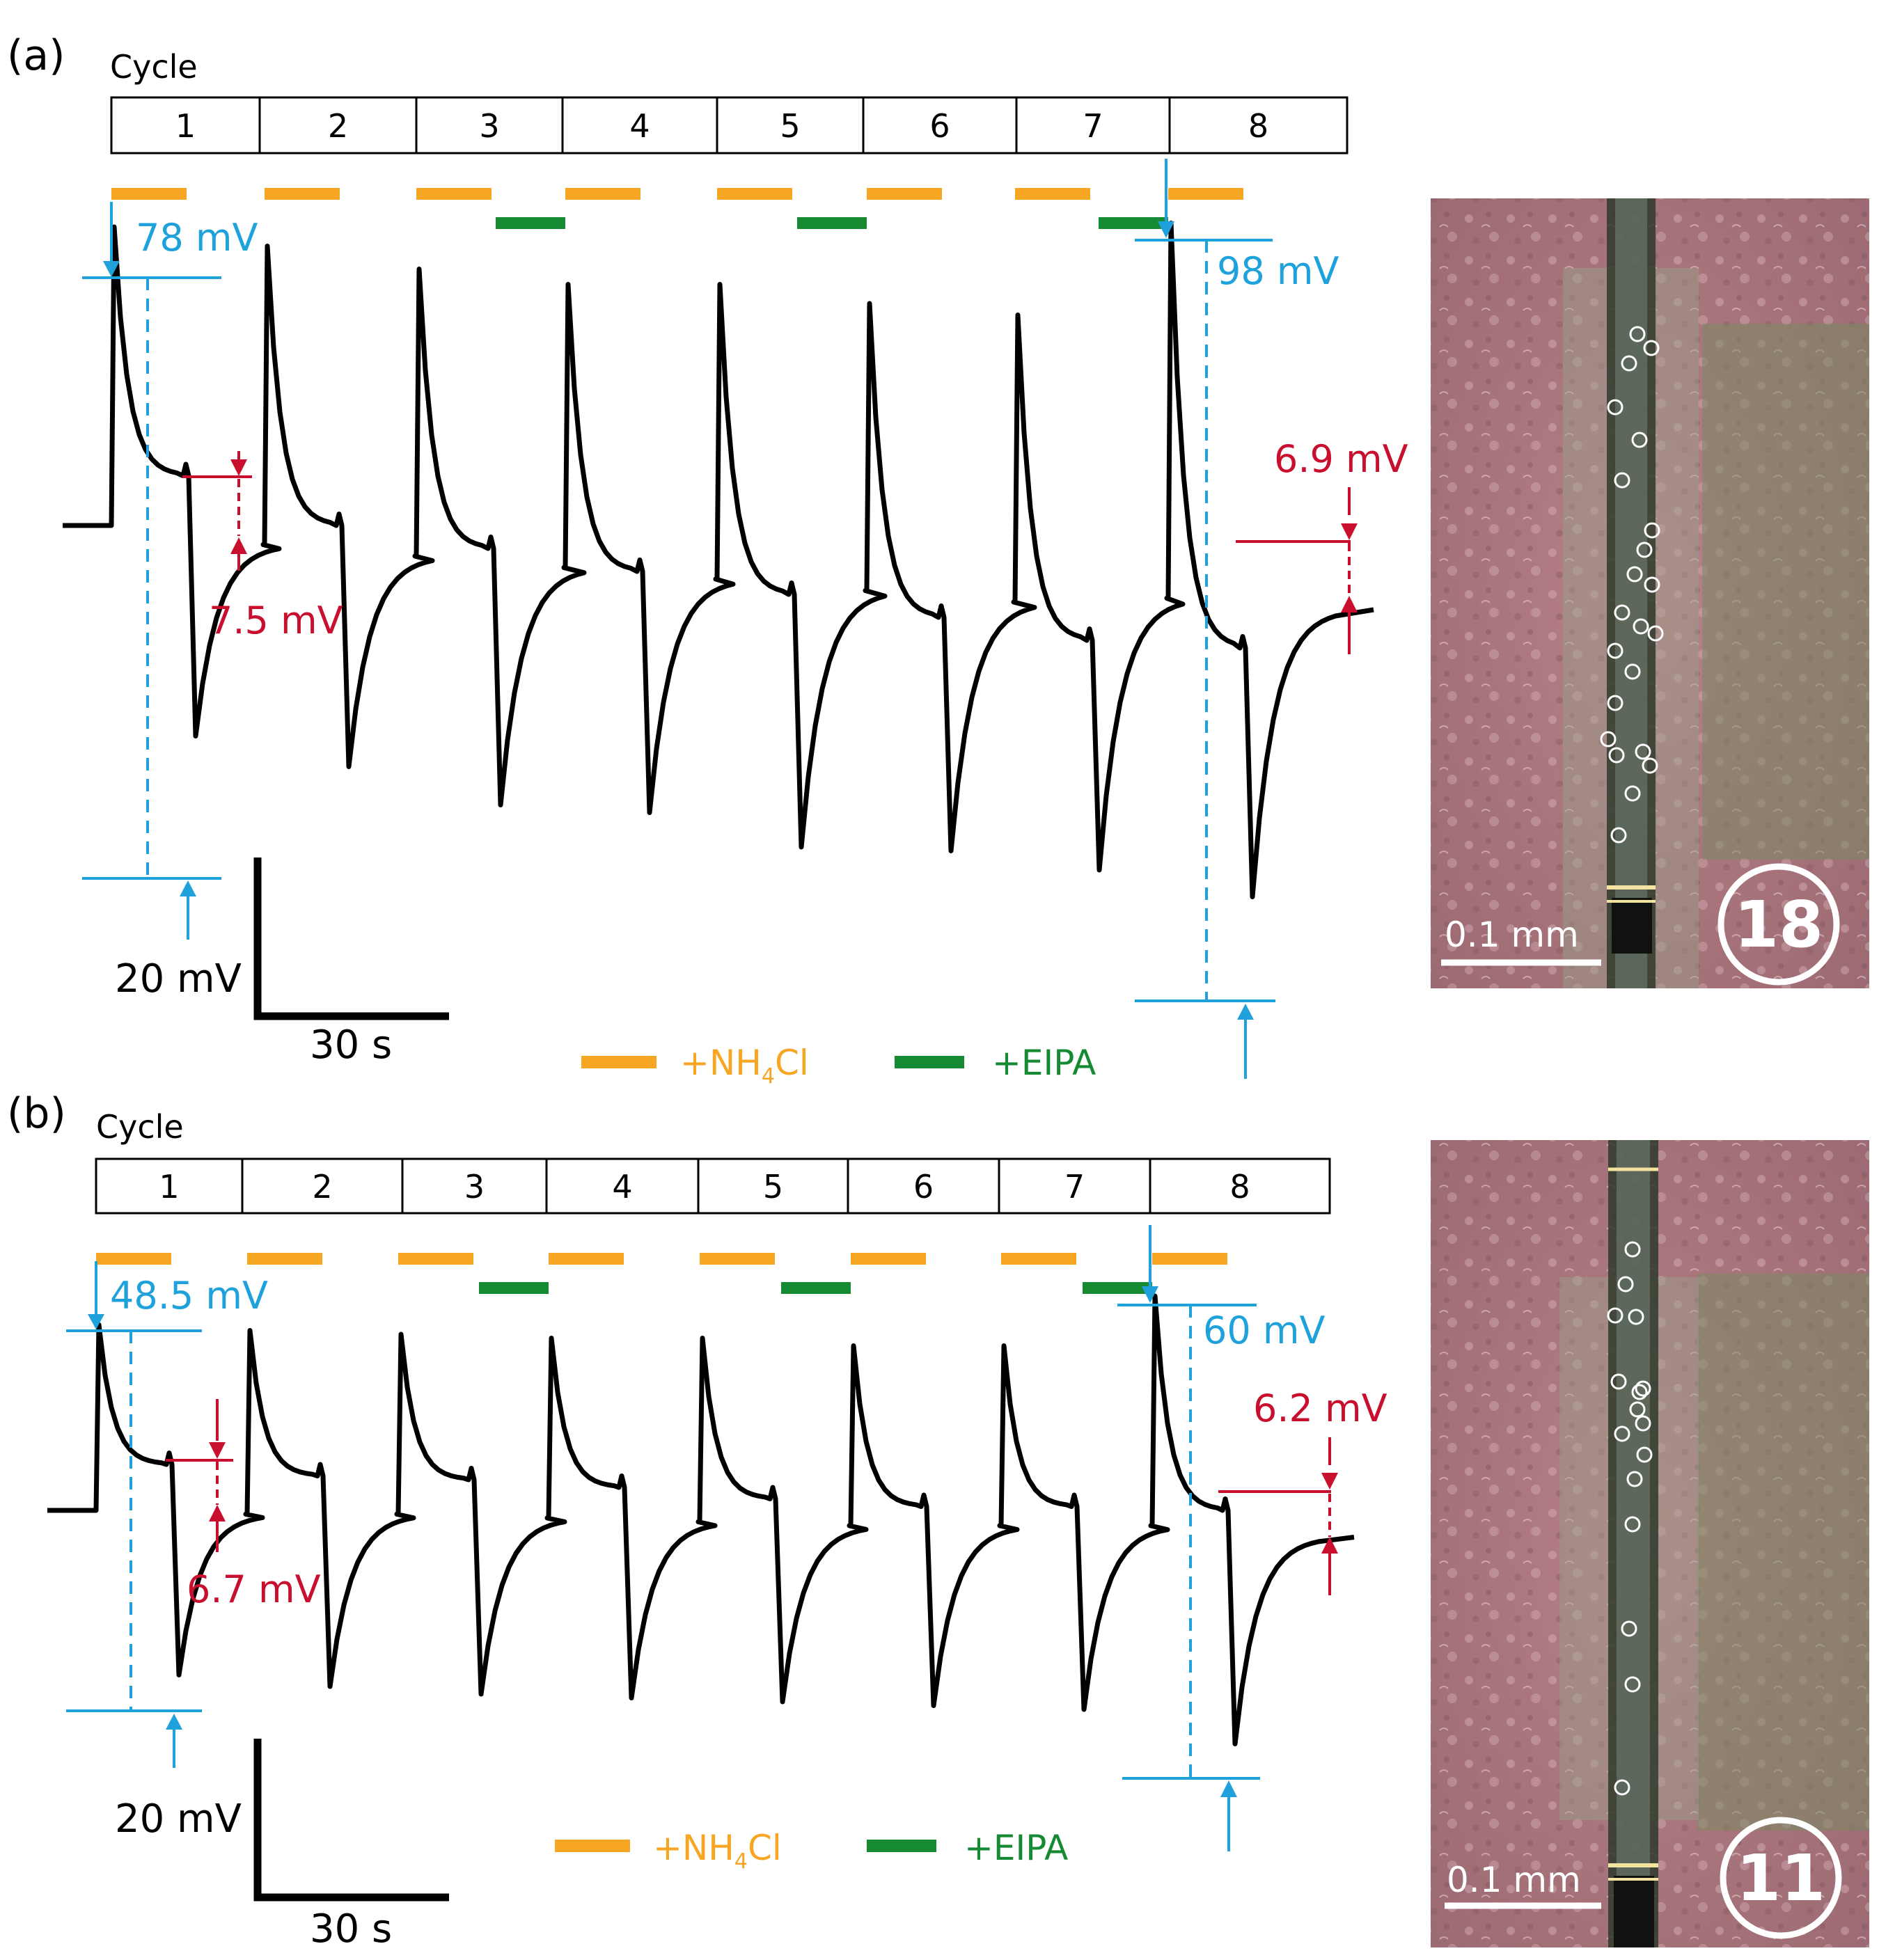  What do you see at coordinates (939, 126) in the screenshot?
I see `cycle-label: 6` at bounding box center [939, 126].